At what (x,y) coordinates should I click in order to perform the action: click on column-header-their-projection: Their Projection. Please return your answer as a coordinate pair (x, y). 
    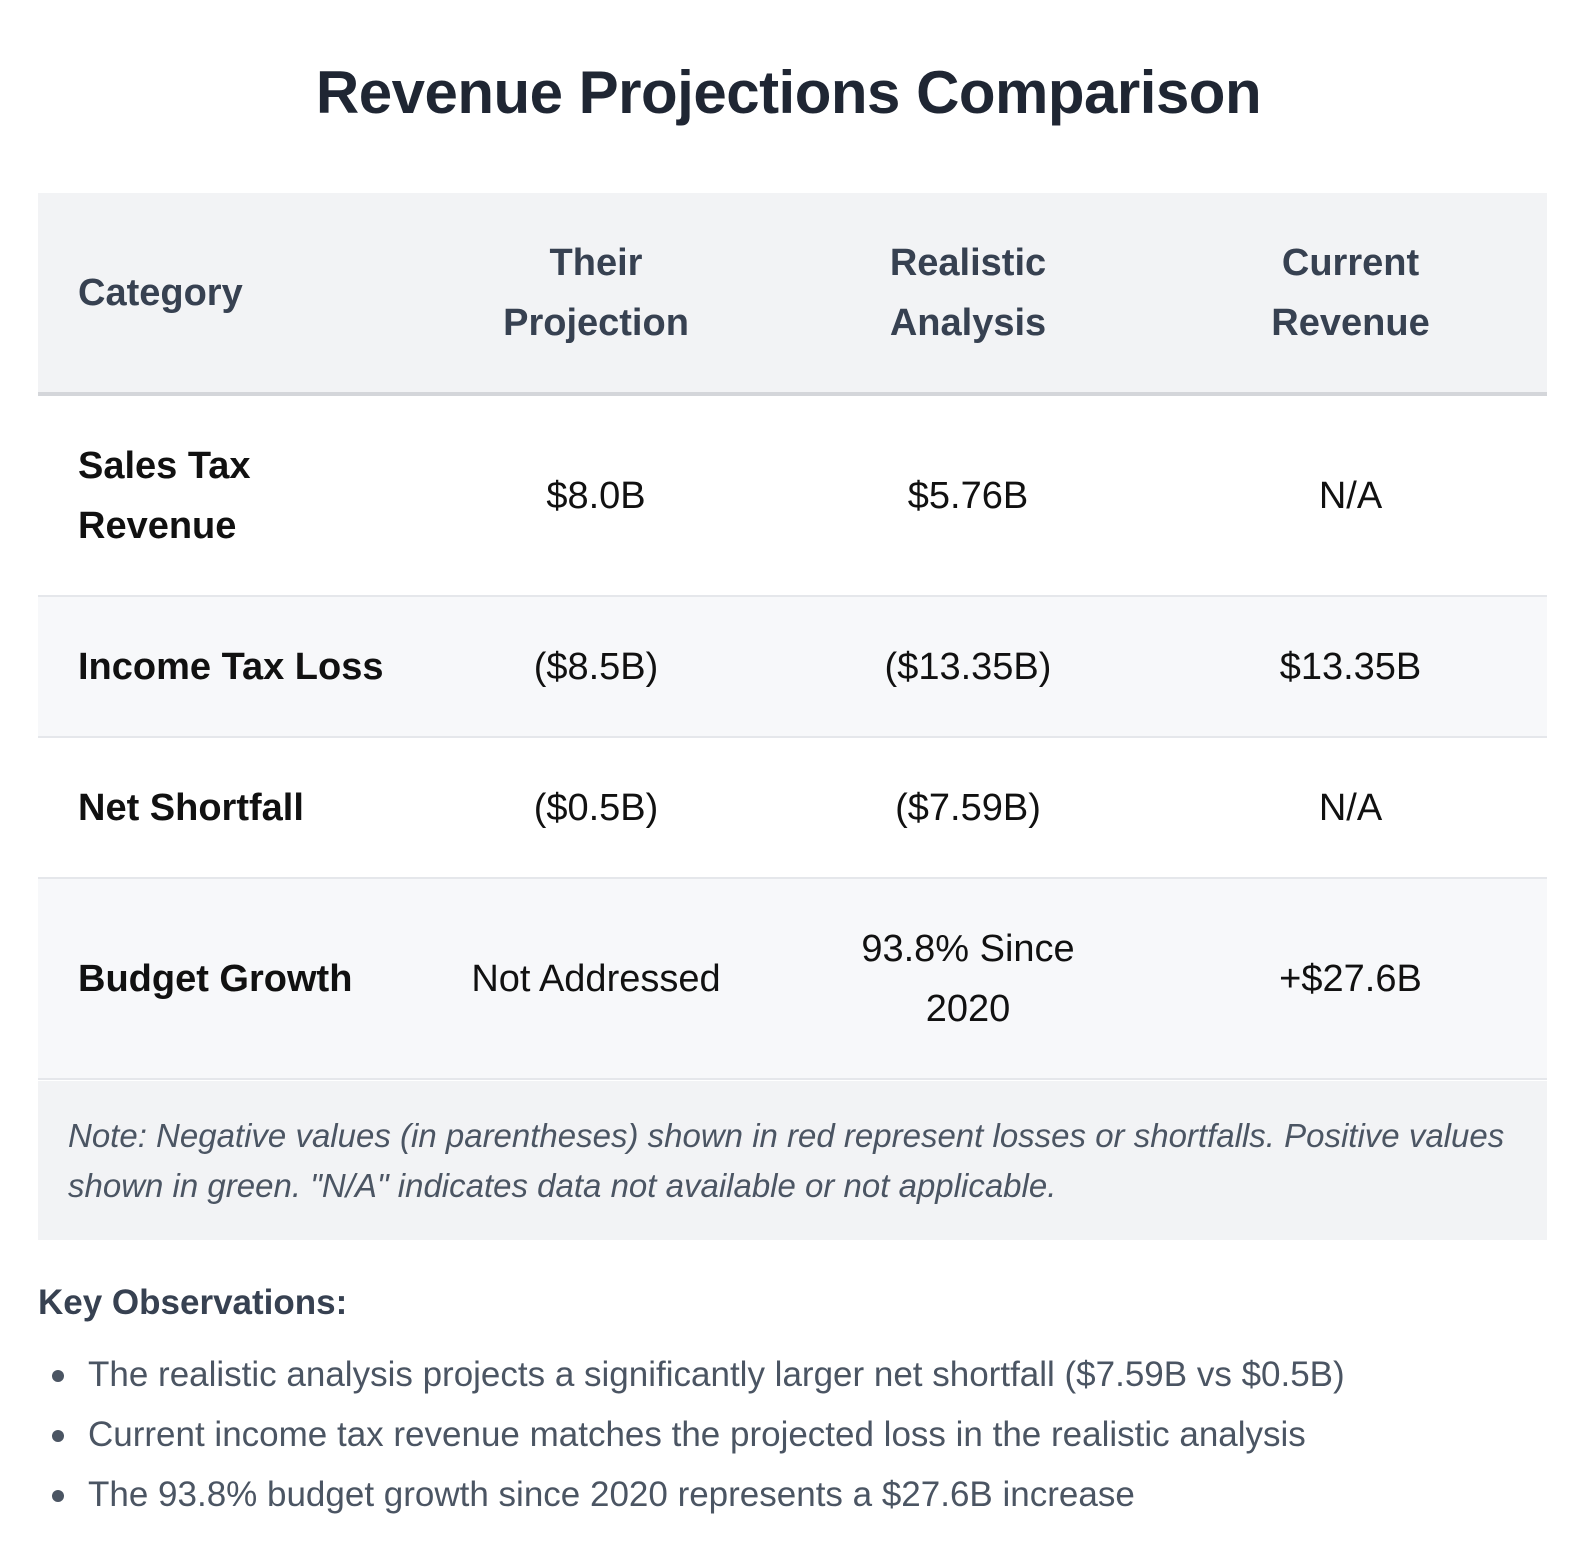
    Looking at the image, I should click on (596, 294).